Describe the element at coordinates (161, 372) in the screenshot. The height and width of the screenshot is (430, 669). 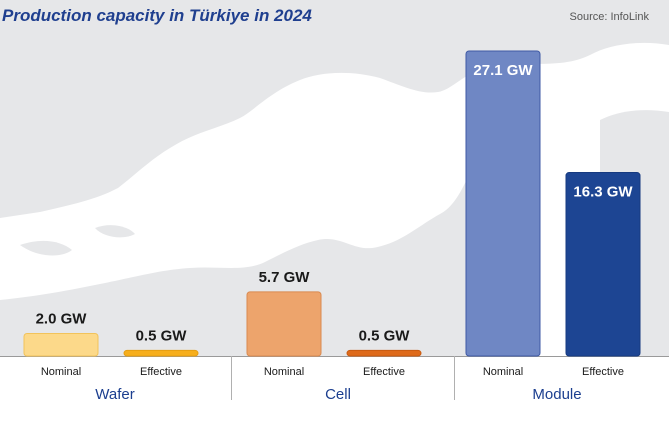
I see `tick-label-wafer-effective: Effective` at that location.